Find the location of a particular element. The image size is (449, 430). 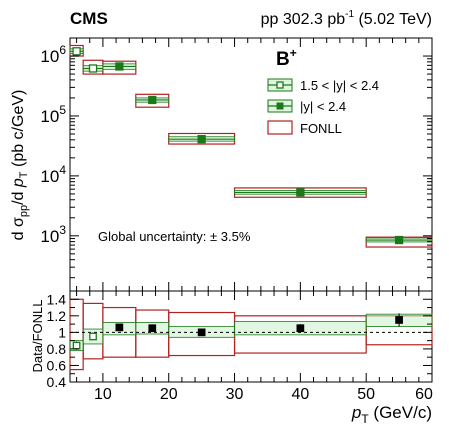

main-ytick-label-2: 10⁵ is located at coordinates (53, 114).